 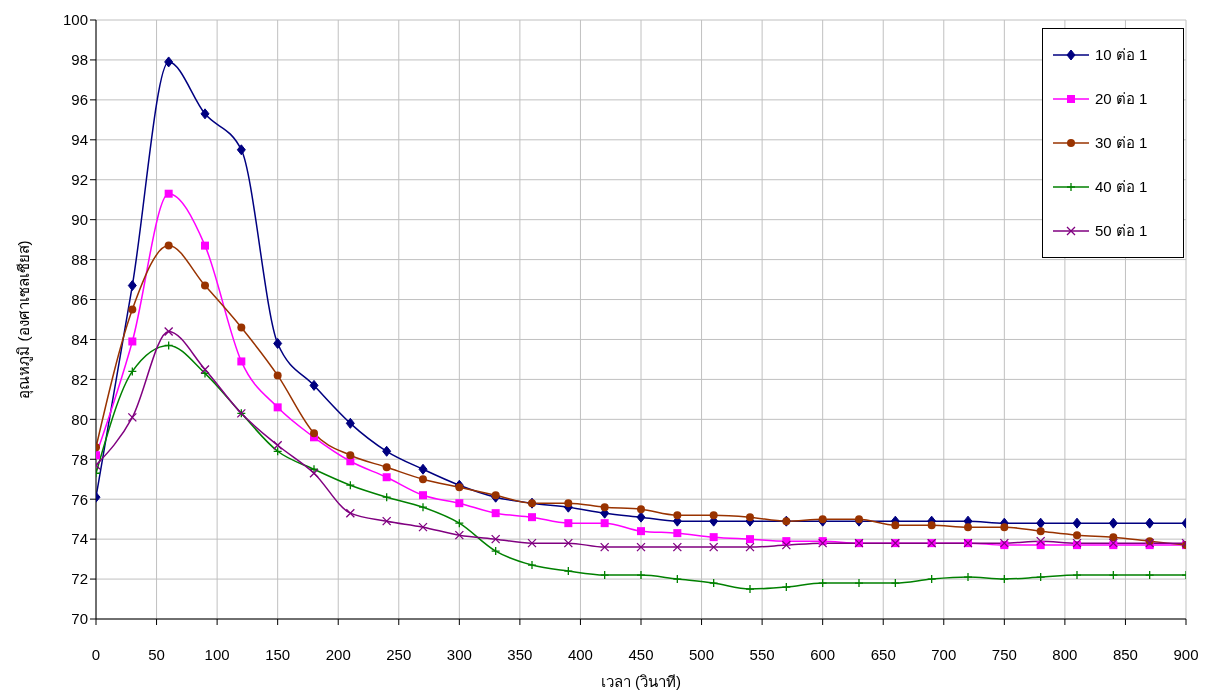 I want to click on x-axis-title: เวลา (วินาที), so click(x=641, y=681).